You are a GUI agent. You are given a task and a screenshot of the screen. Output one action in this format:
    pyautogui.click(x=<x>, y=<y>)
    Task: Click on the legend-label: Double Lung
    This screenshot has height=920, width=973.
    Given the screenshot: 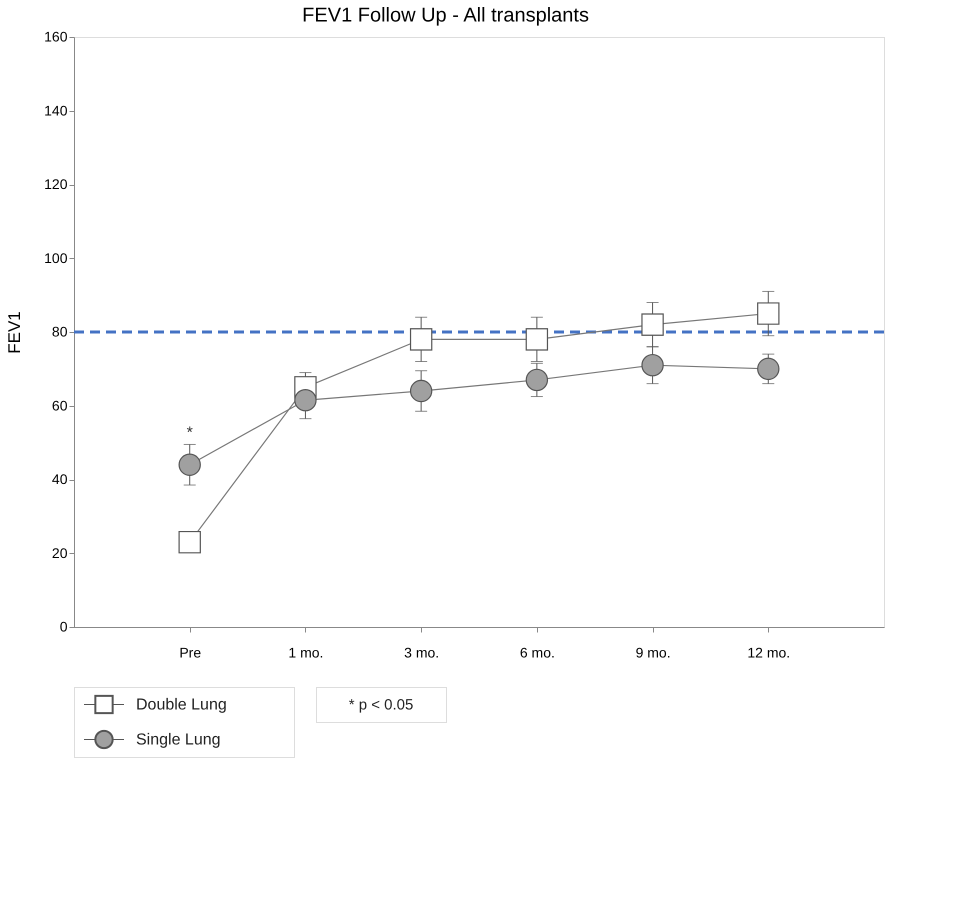 What is the action you would take?
    pyautogui.click(x=181, y=705)
    